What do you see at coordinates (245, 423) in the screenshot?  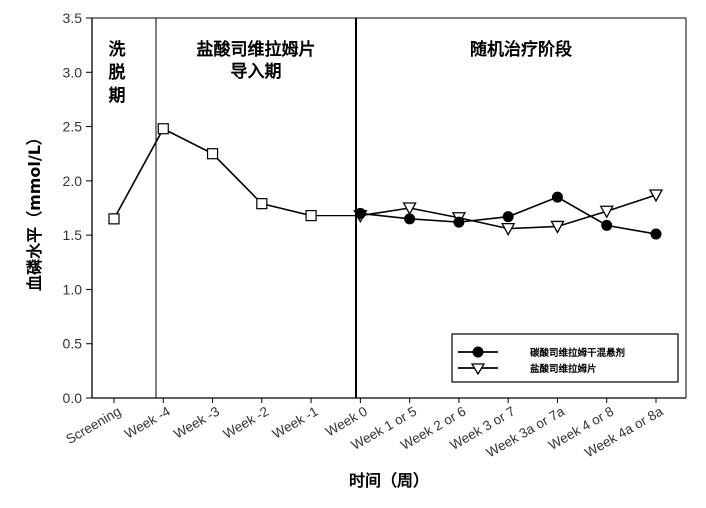 I see `x-tick-label: Week -2` at bounding box center [245, 423].